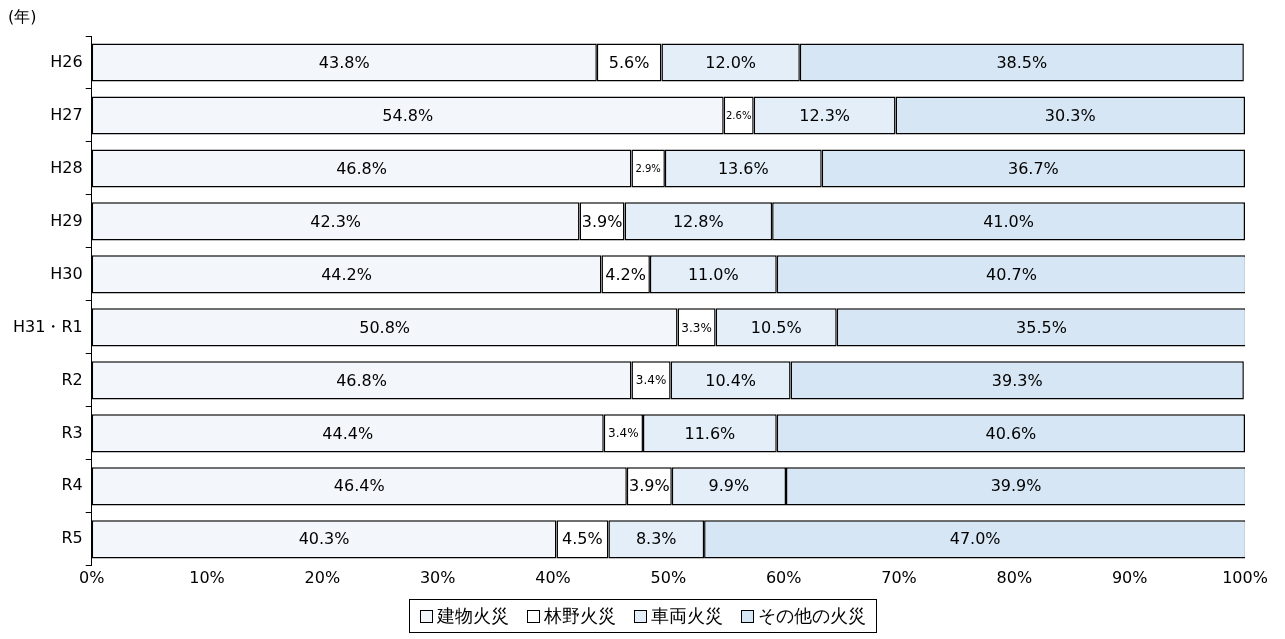  What do you see at coordinates (1008, 221) in the screenshot?
I see `data-label: 41.0%` at bounding box center [1008, 221].